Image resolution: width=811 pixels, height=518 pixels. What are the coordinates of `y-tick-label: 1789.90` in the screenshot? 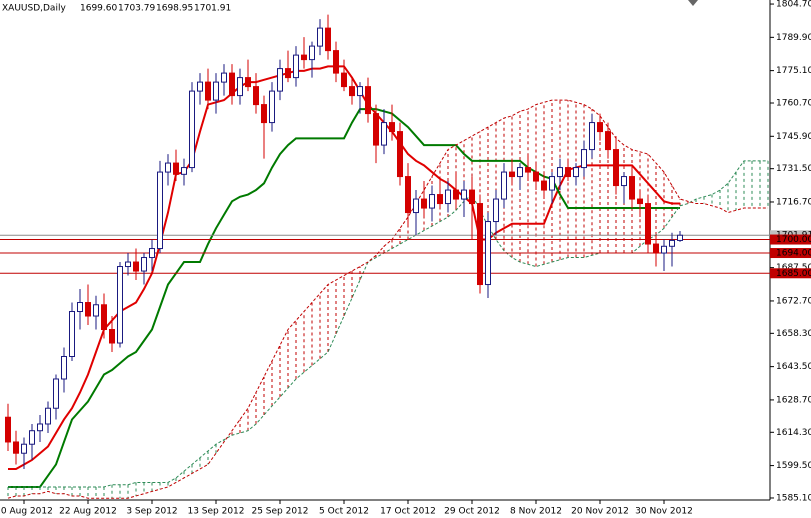 It's located at (793, 38).